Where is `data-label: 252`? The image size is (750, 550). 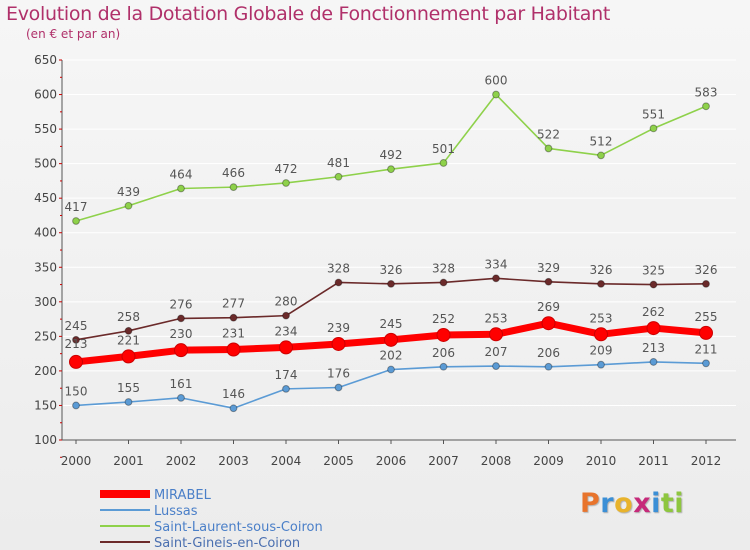 data-label: 252 is located at coordinates (443, 319).